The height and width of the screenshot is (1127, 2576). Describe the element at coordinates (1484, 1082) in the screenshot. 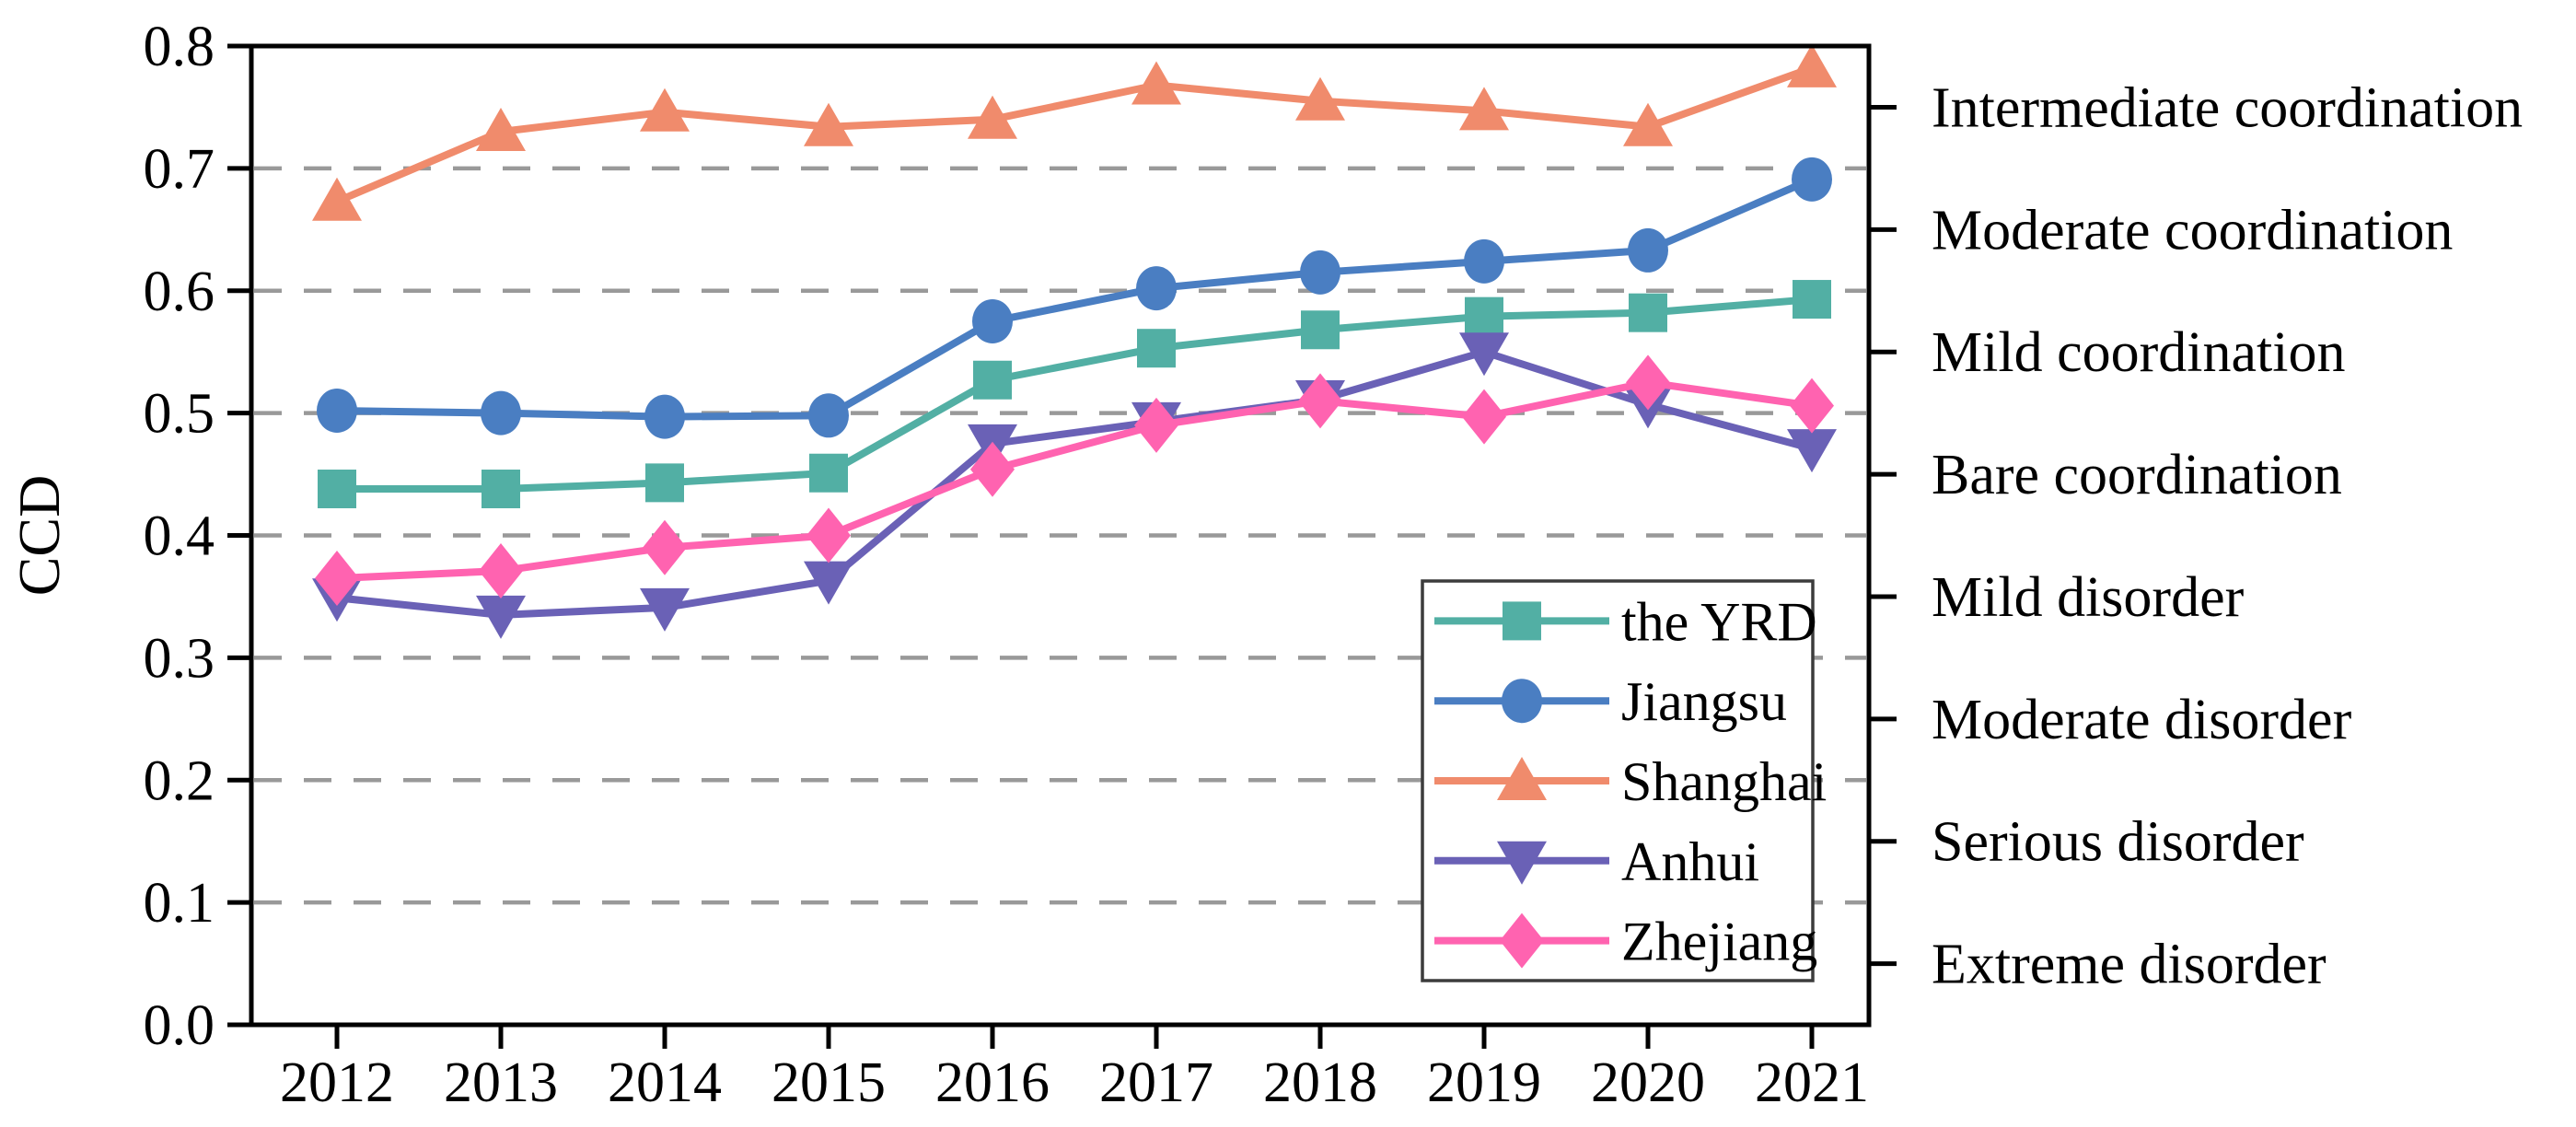

I see `x-tick-label: 2019` at that location.